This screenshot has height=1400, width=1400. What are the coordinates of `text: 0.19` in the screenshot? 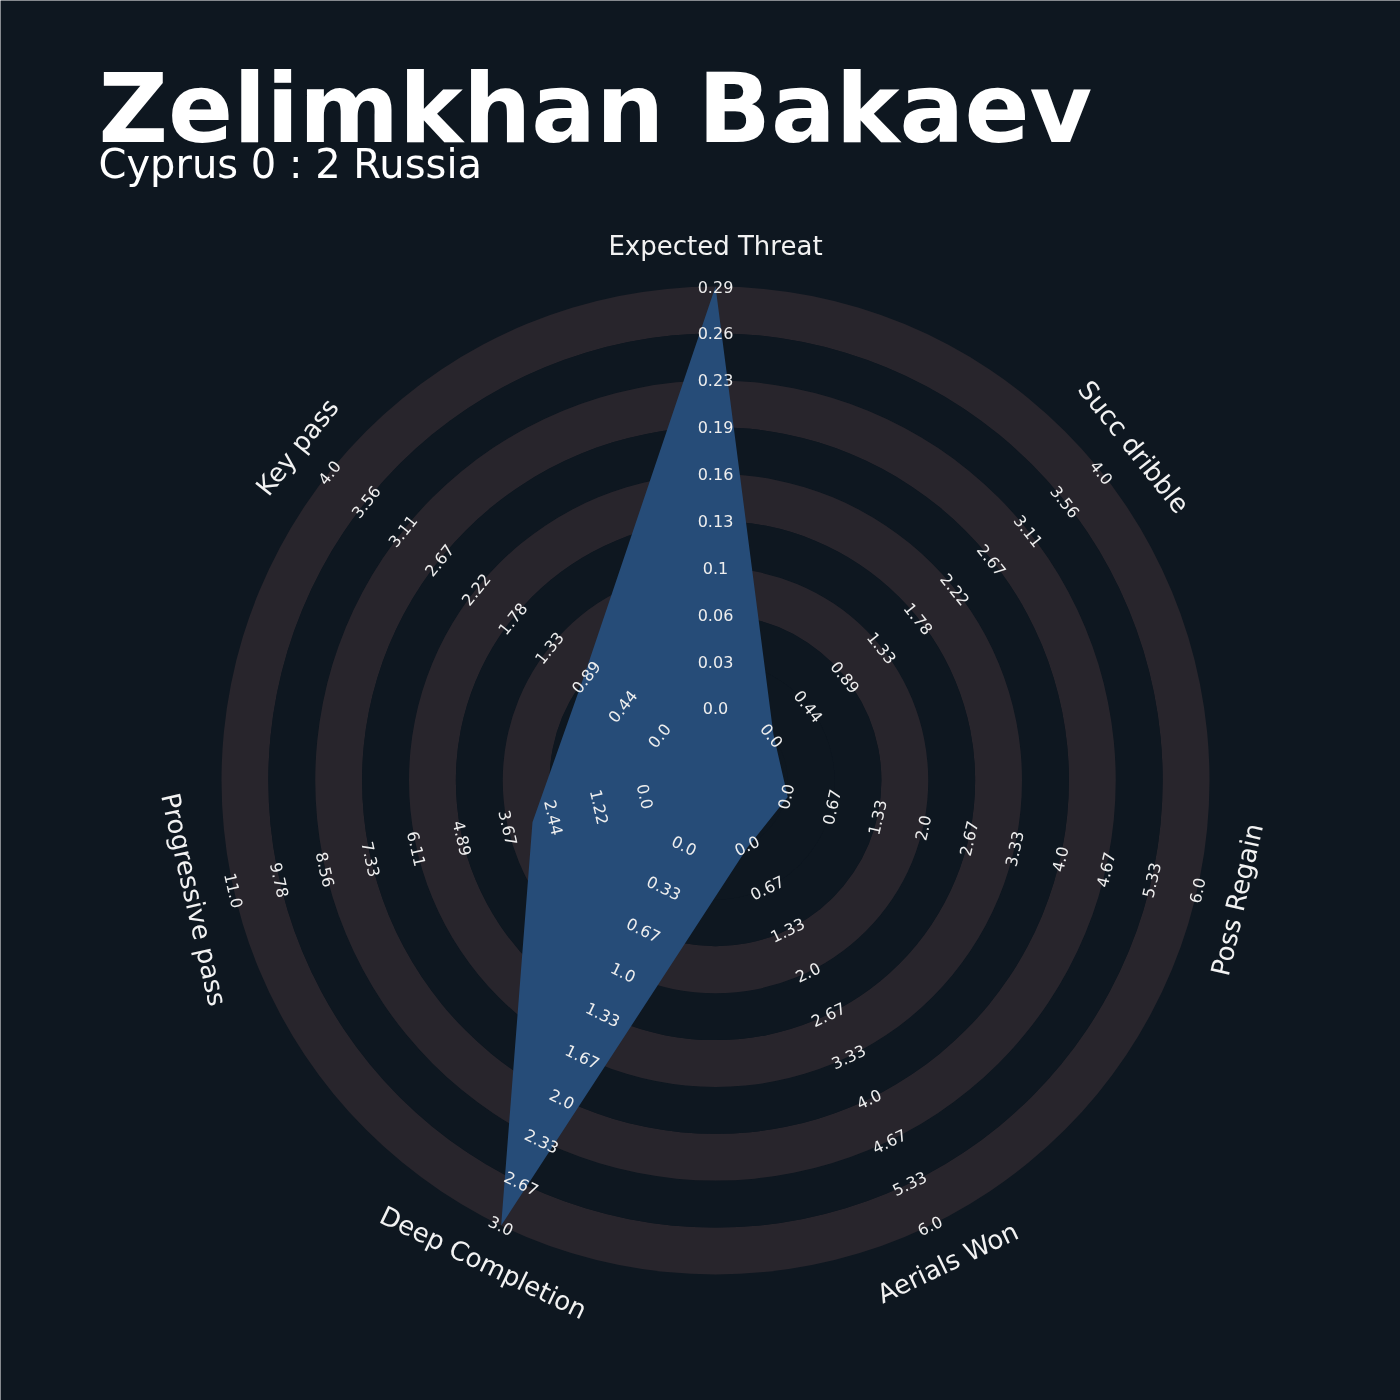 It's located at (715, 428).